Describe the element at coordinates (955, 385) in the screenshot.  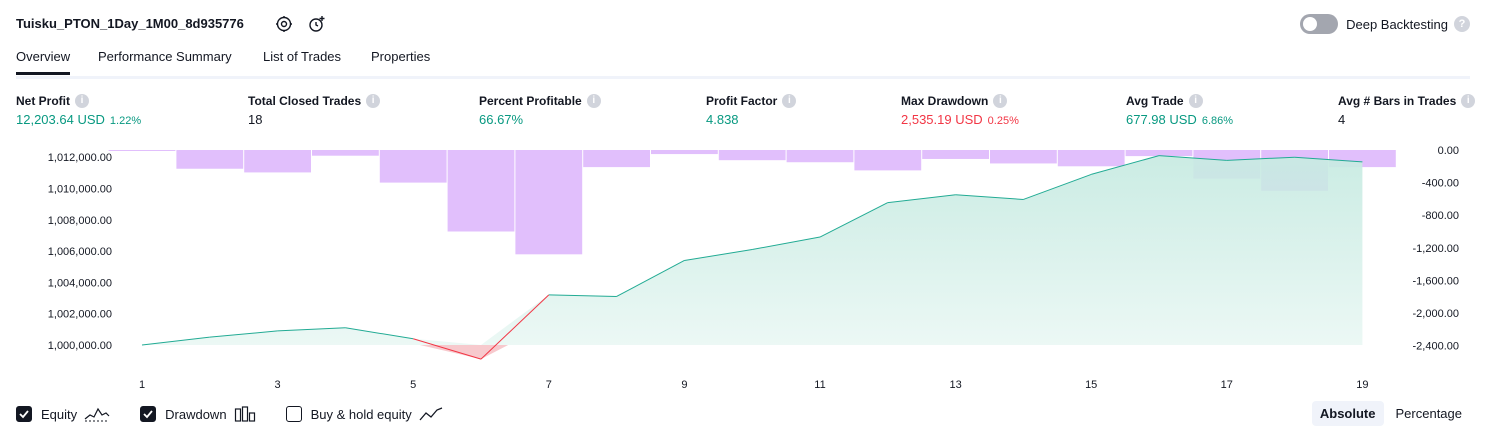
I see `x-tick-label: 13` at that location.